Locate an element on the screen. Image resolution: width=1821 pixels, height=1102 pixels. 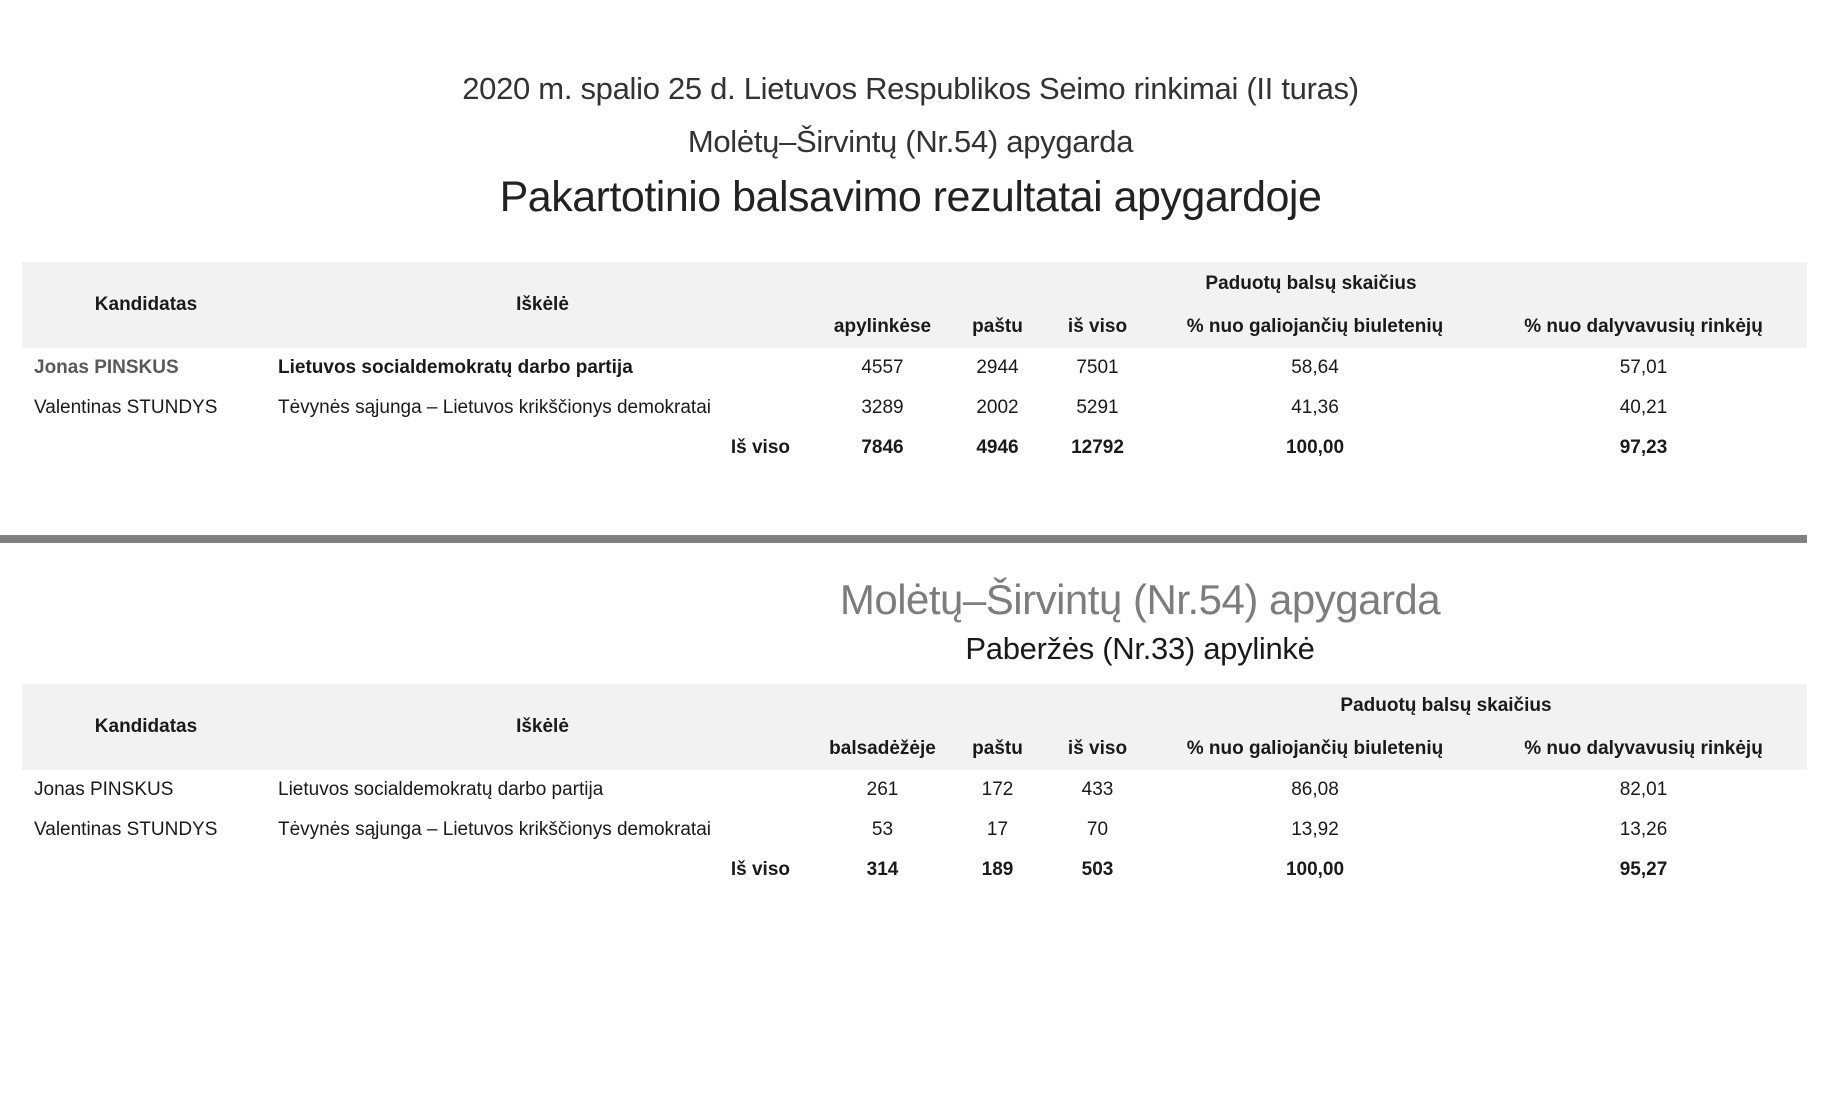
pct-participants-value: 40,21 is located at coordinates (1643, 407).